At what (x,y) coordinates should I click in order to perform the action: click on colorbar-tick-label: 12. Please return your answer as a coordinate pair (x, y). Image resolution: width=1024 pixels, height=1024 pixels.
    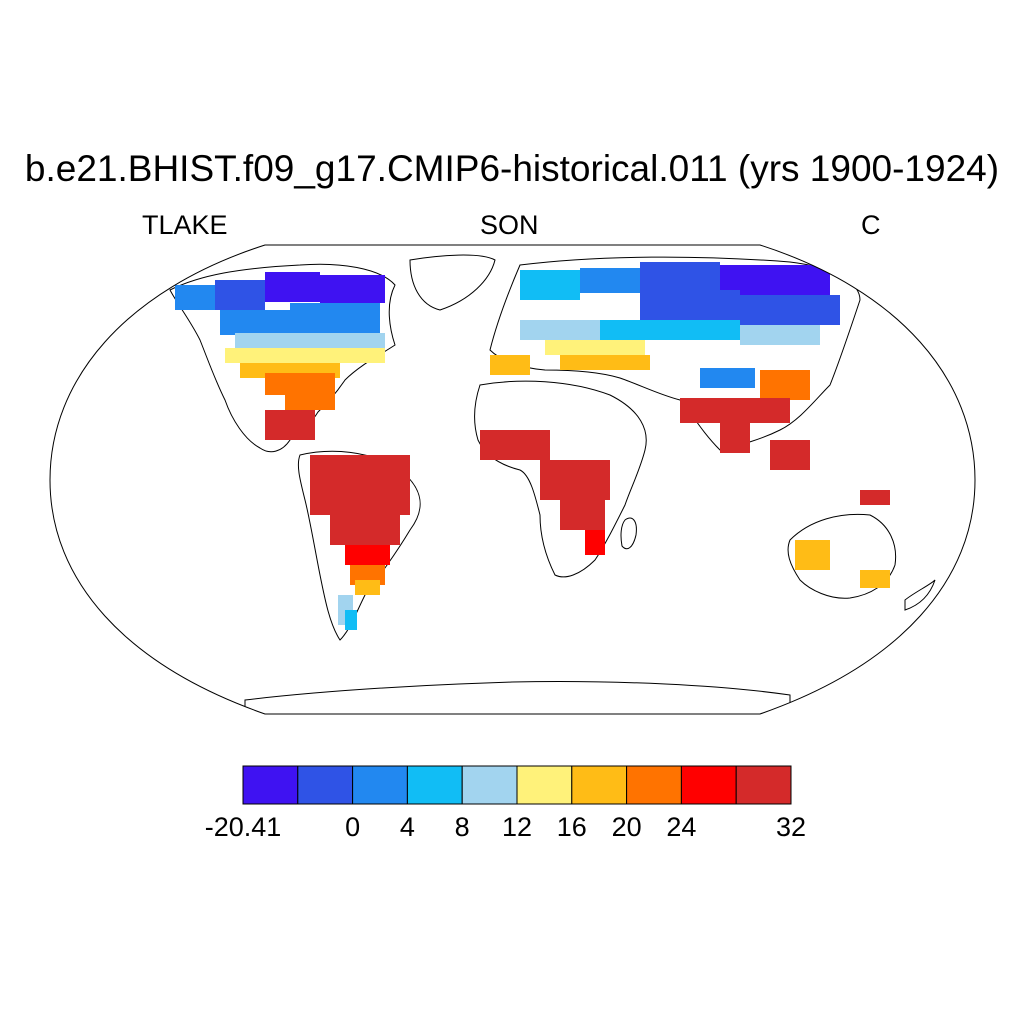
    Looking at the image, I should click on (517, 827).